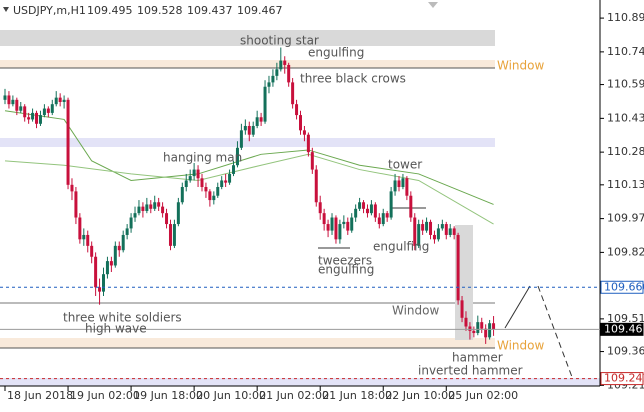 This screenshot has height=412, width=644. I want to click on annotation: high wave, so click(116, 329).